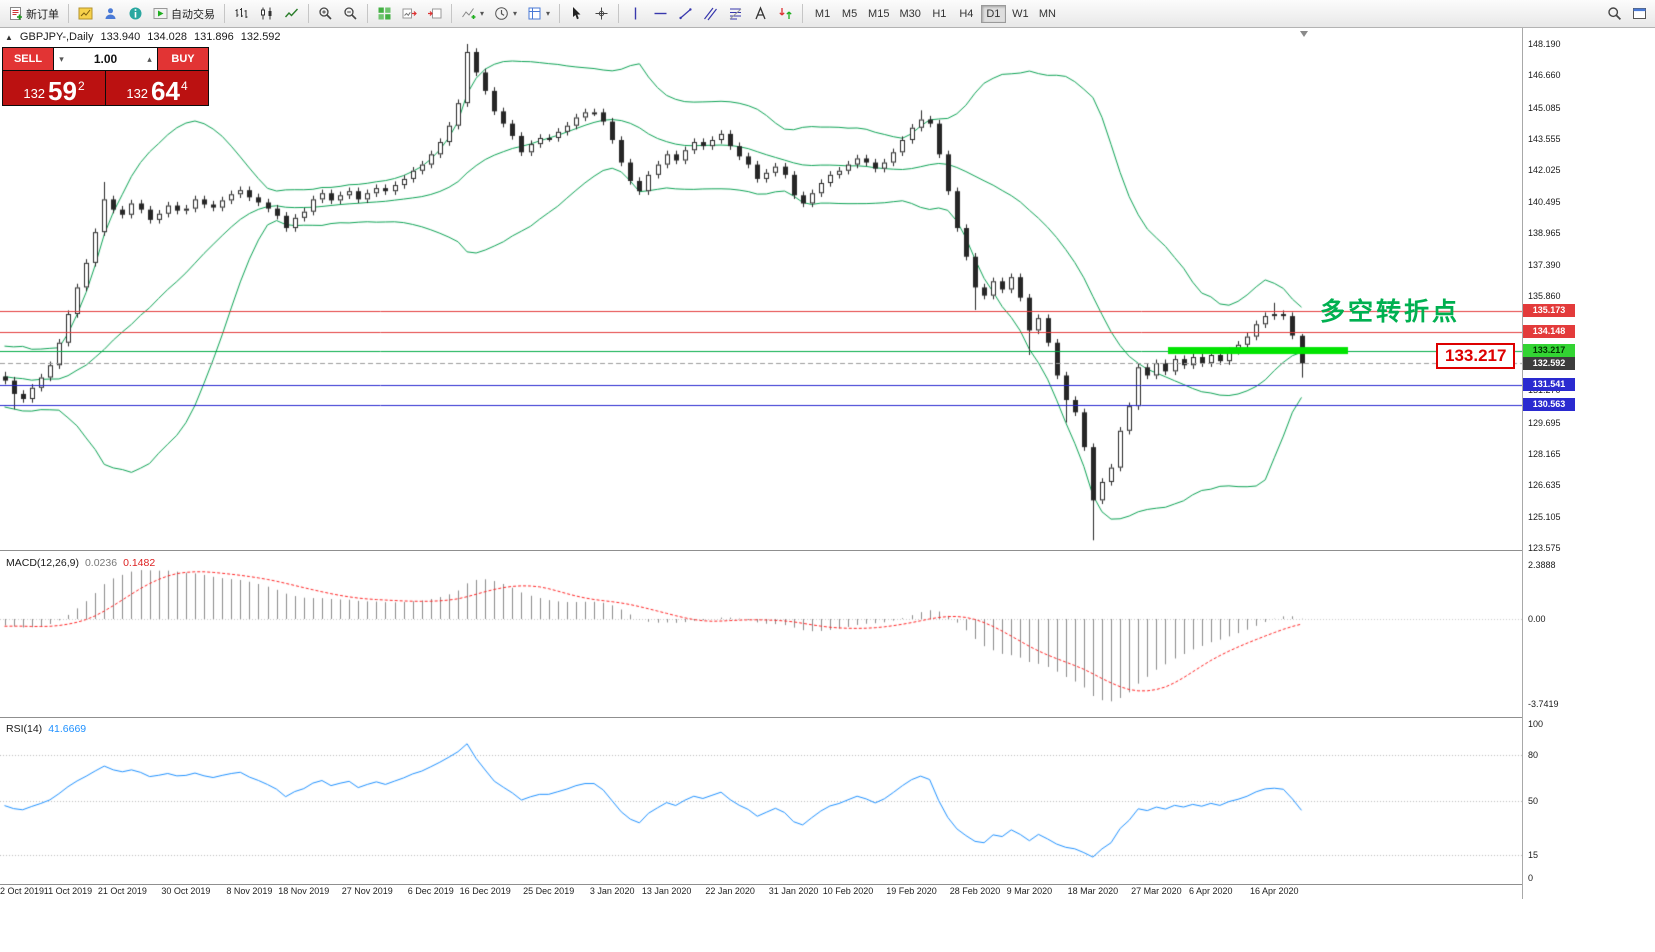 Image resolution: width=1655 pixels, height=952 pixels. What do you see at coordinates (1047, 14) in the screenshot?
I see `timeframe-mn-button: MN` at bounding box center [1047, 14].